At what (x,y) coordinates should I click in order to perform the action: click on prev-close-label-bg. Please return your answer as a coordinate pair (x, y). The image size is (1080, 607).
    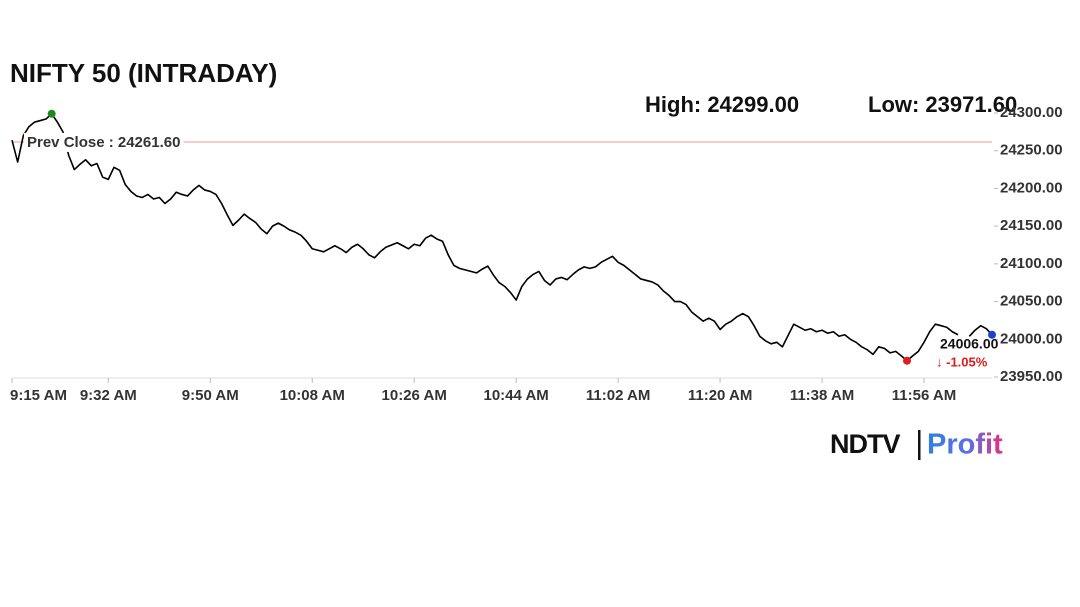
    Looking at the image, I should click on (104, 142).